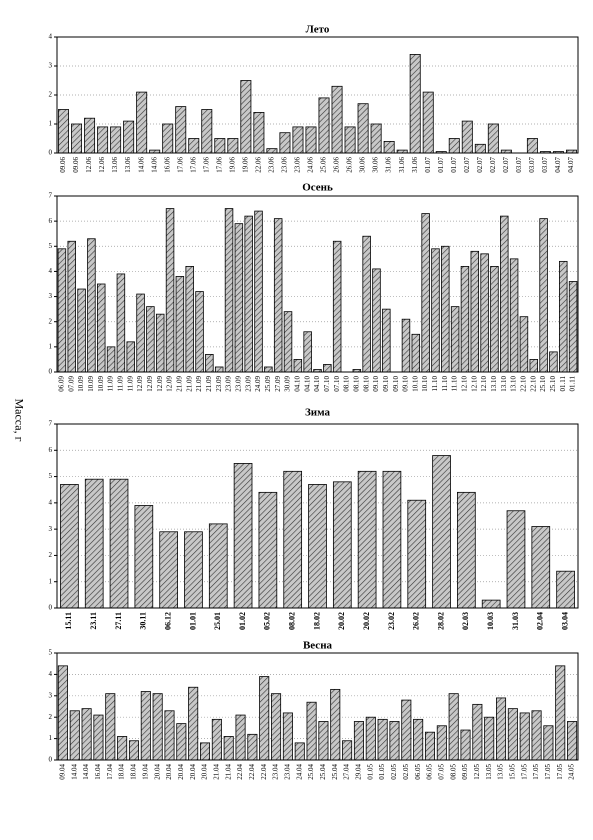 The width and height of the screenshot is (593, 840). I want to click on x-tick-label: 13.10, so click(504, 383).